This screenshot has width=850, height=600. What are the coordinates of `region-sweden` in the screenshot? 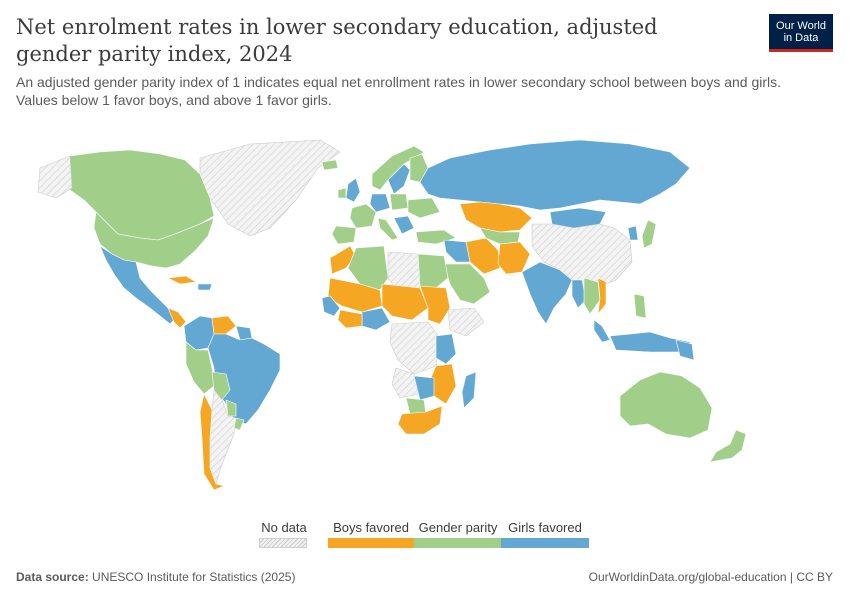 It's located at (399, 179).